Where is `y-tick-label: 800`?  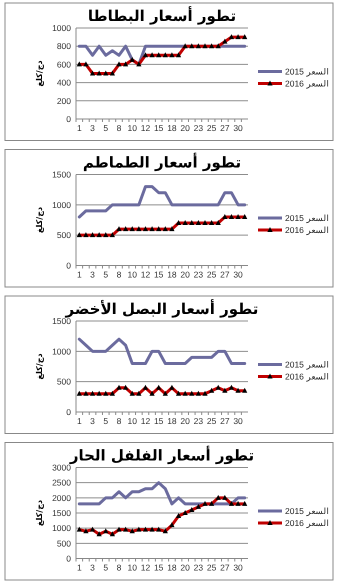
y-tick-label: 800 is located at coordinates (64, 46).